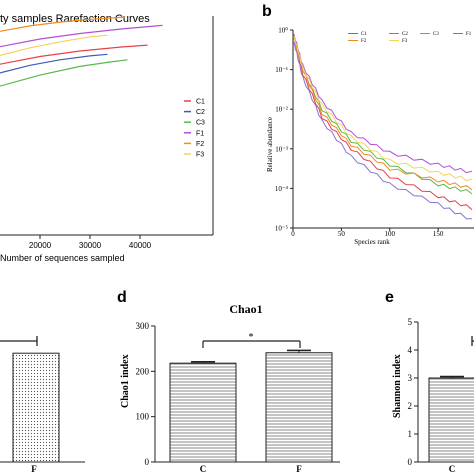 The height and width of the screenshot is (474, 474). I want to click on panel-a-series-c2, so click(54, 63).